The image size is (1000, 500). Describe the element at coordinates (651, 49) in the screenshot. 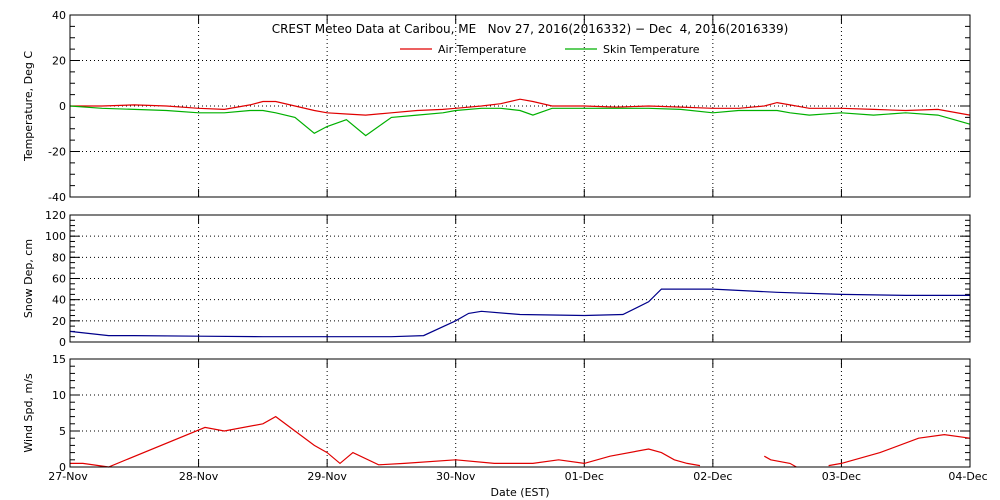

I see `legend-label: Skin Temperature` at that location.